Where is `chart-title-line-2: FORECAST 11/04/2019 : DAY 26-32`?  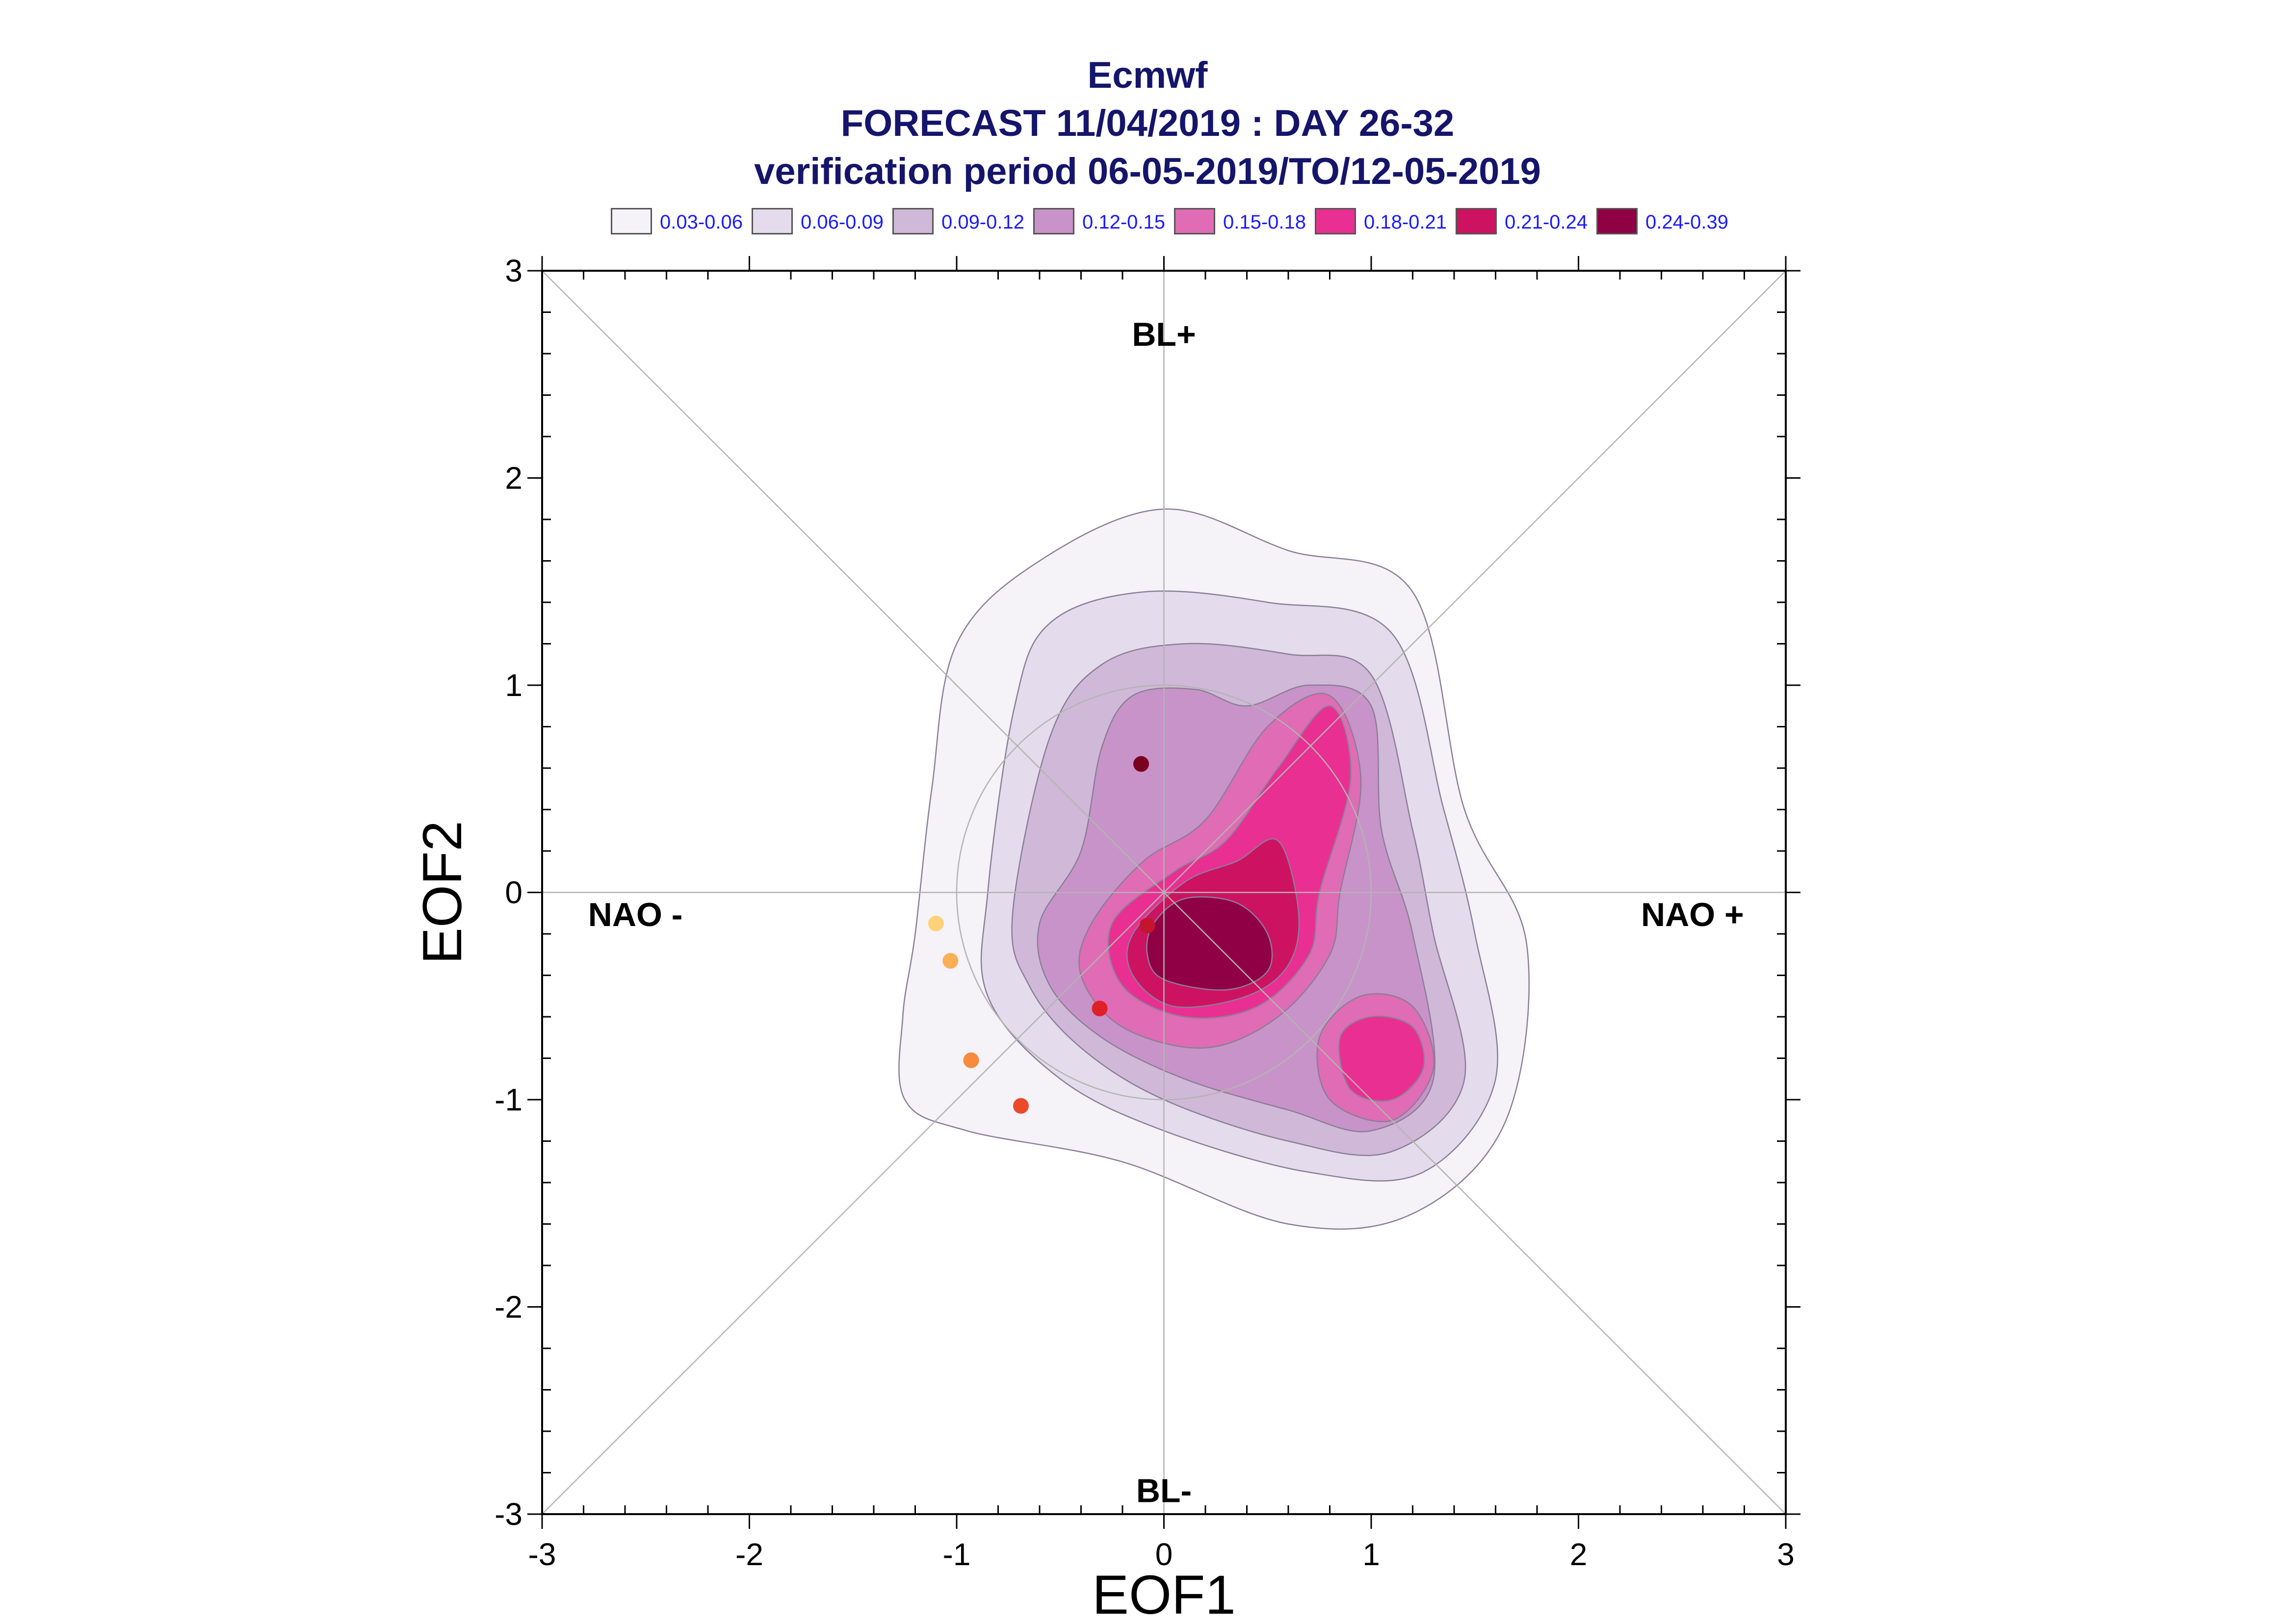 chart-title-line-2: FORECAST 11/04/2019 : DAY 26-32 is located at coordinates (1147, 123).